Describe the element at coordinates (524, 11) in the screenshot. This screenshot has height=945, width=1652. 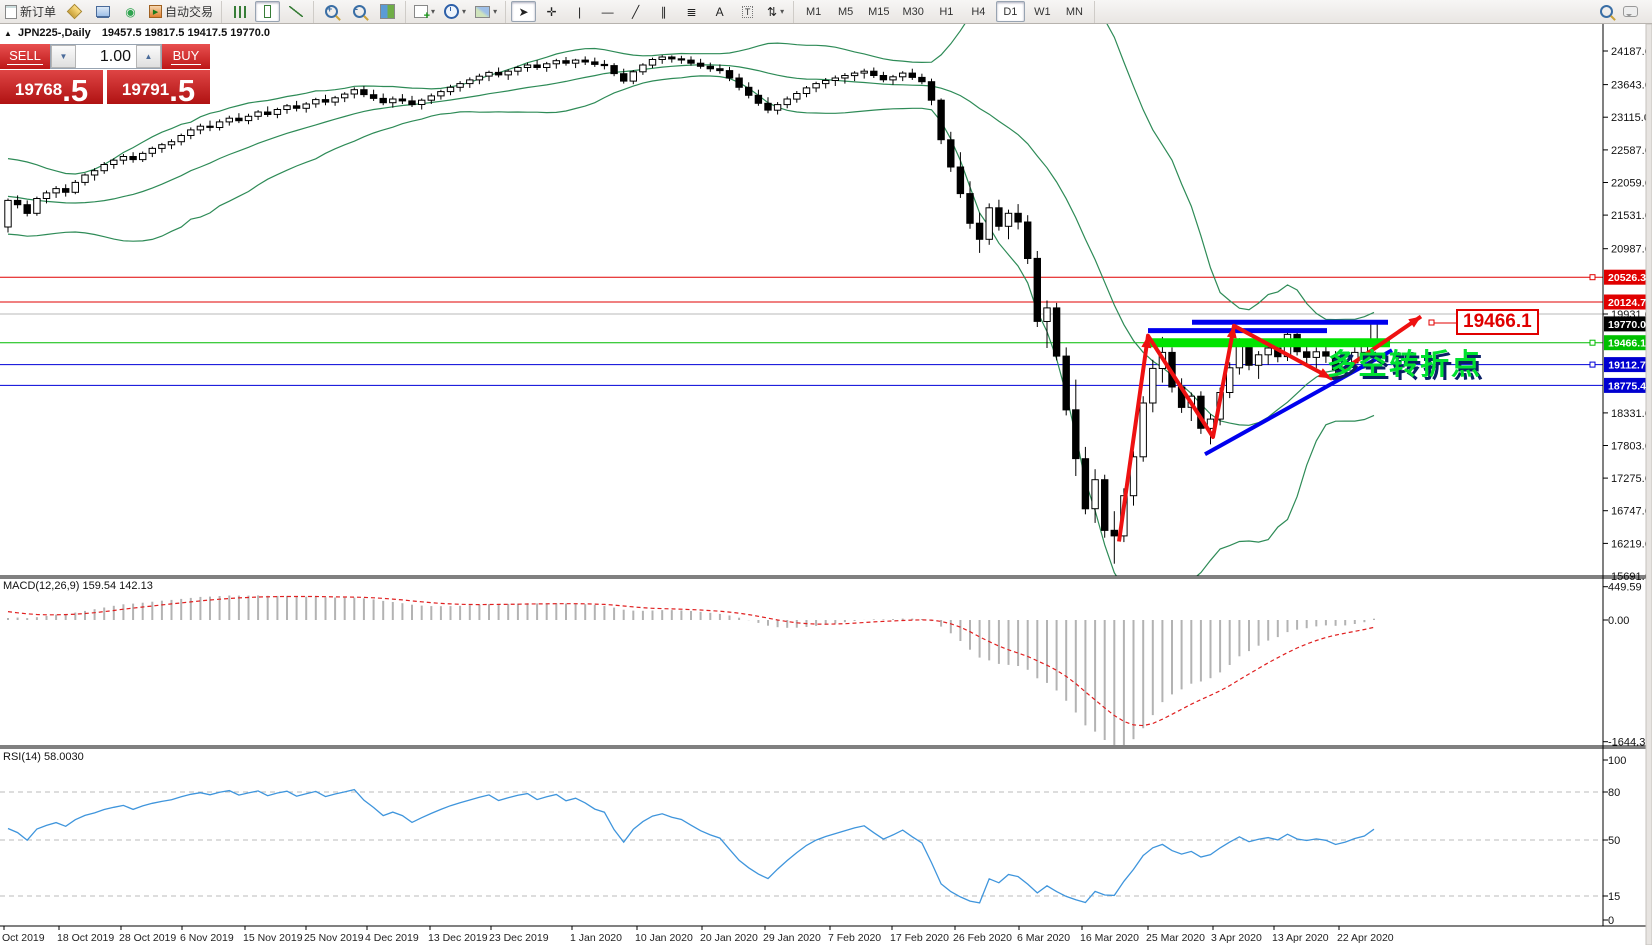
I see `cursor-tool-button: ➤` at that location.